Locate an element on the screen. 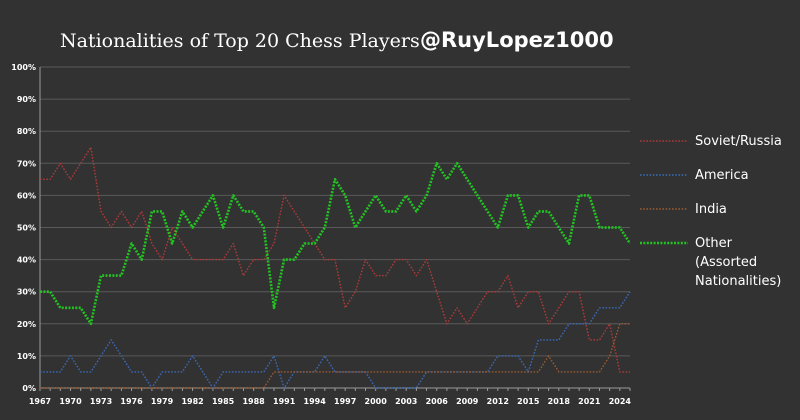  legend-label: Soviet/Russia is located at coordinates (738, 141).